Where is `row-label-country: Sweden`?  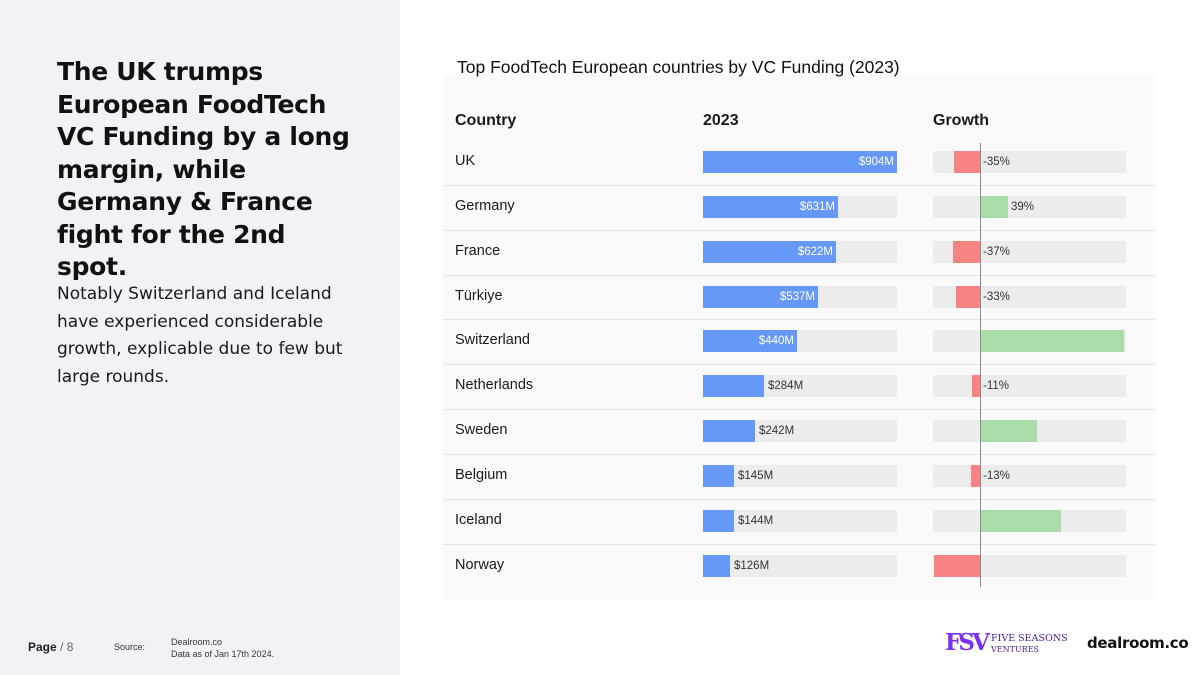 row-label-country: Sweden is located at coordinates (481, 430).